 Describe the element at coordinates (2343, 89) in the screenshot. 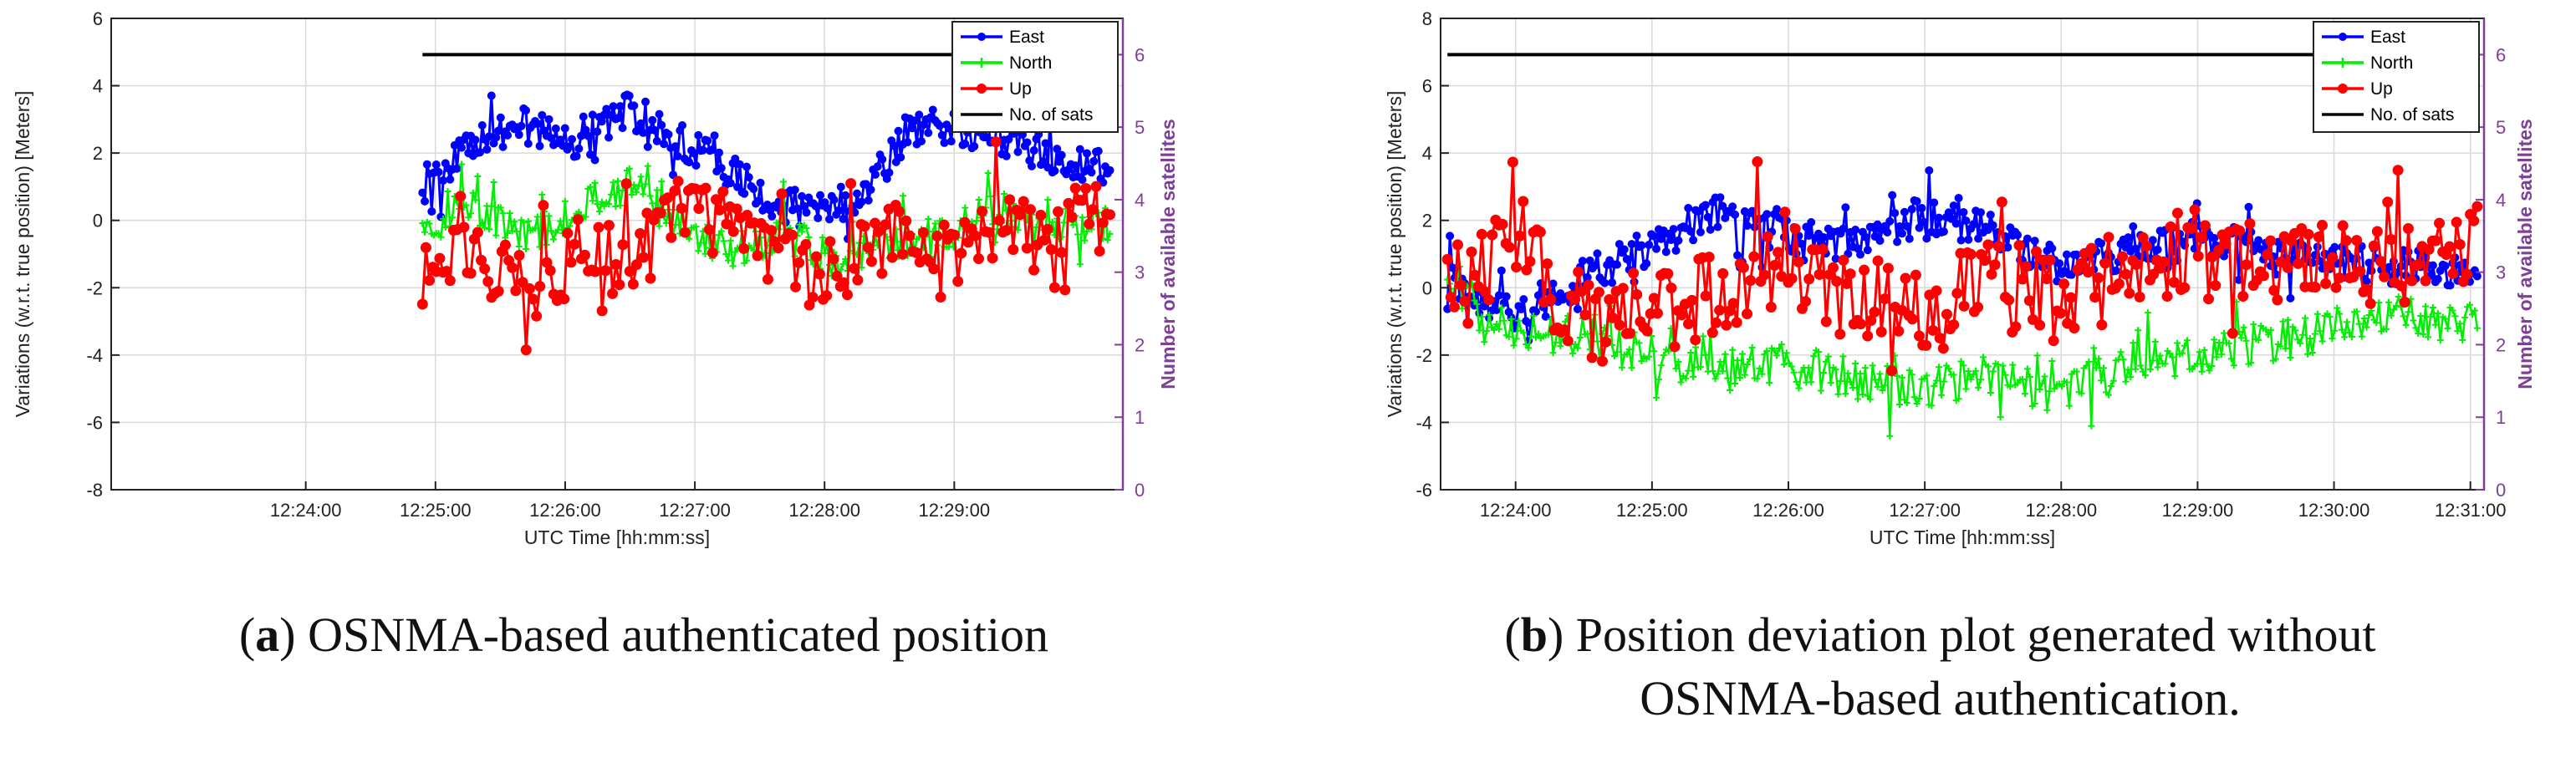

I see `legend-marker-up` at that location.